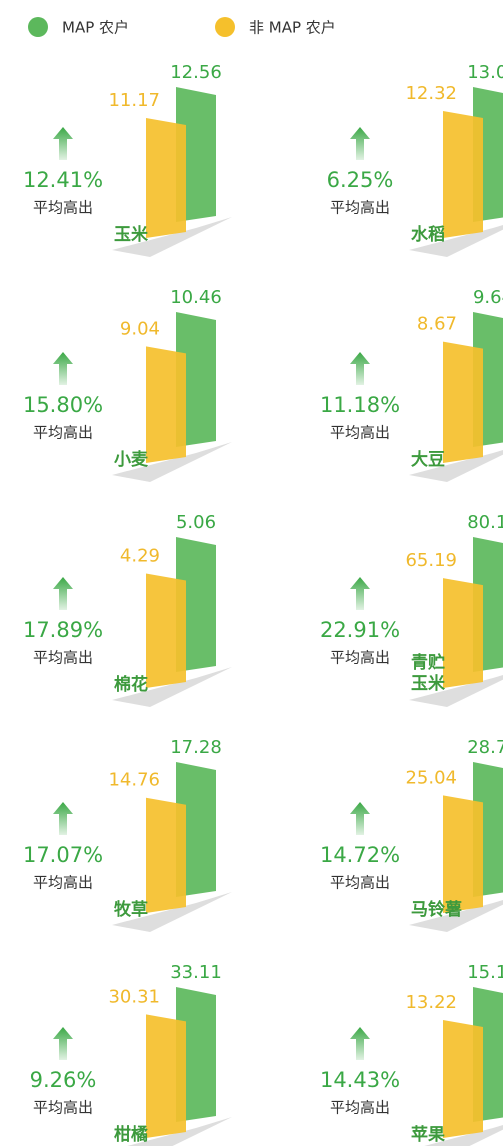 This screenshot has width=503, height=1146. What do you see at coordinates (134, 100) in the screenshot?
I see `value-label: 11.17` at bounding box center [134, 100].